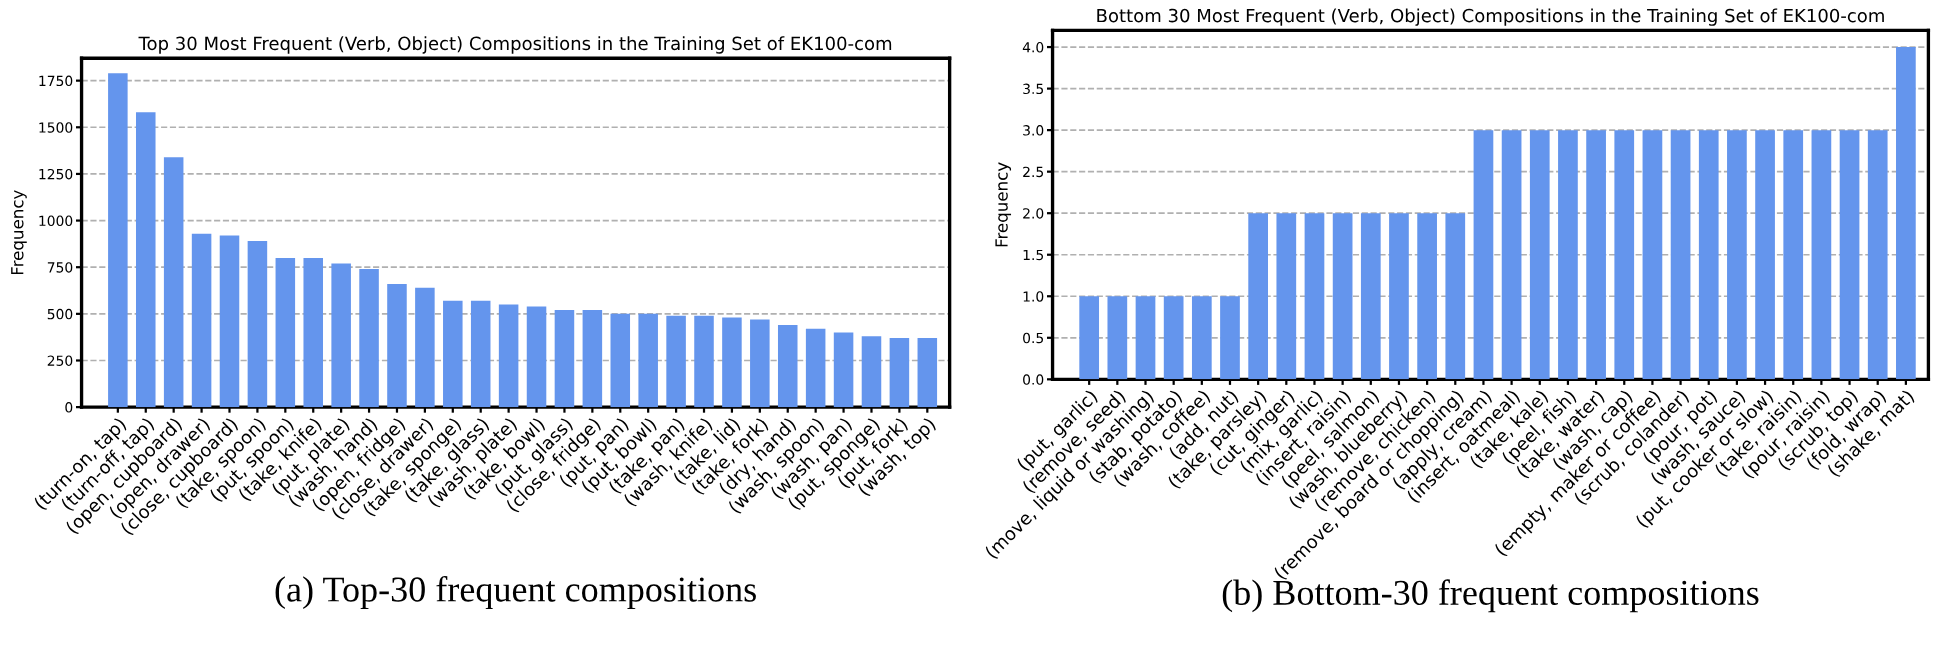 Image resolution: width=1942 pixels, height=662 pixels. I want to click on chart-title: Bottom 30 Most Frequent (Verb, Object) Compositions in the Training Set of EK100-com, so click(1490, 17).